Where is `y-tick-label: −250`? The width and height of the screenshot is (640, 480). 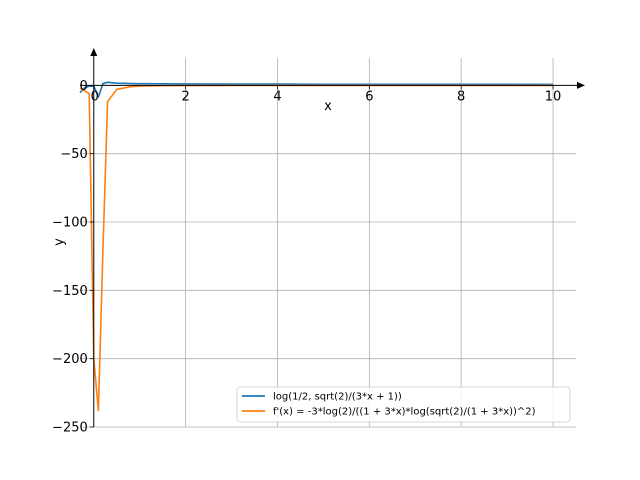
y-tick-label: −250 is located at coordinates (70, 428).